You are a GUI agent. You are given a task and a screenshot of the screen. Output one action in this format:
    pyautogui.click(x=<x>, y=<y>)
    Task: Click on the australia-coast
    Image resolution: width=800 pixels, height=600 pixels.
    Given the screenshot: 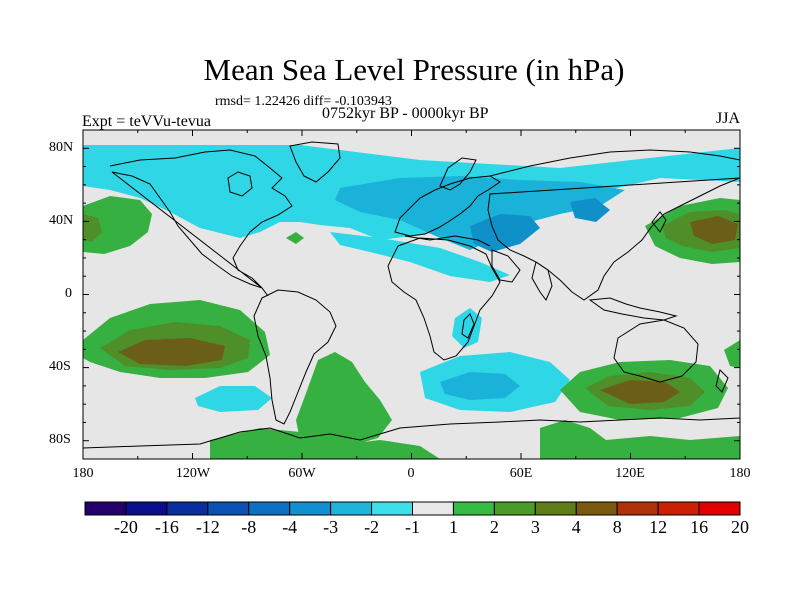 What is the action you would take?
    pyautogui.click(x=656, y=351)
    